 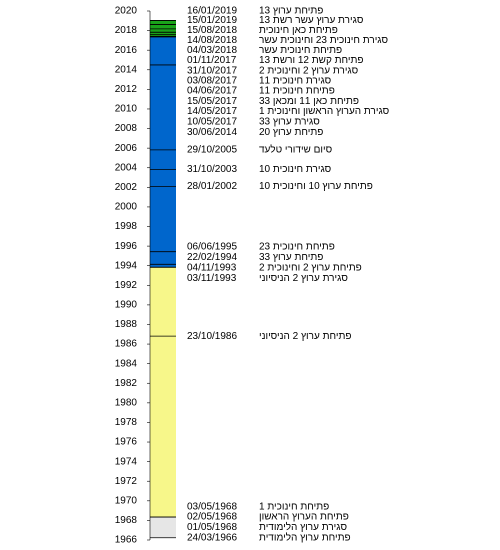 What do you see at coordinates (126, 30) in the screenshot?
I see `y-tick-label: 2018` at bounding box center [126, 30].